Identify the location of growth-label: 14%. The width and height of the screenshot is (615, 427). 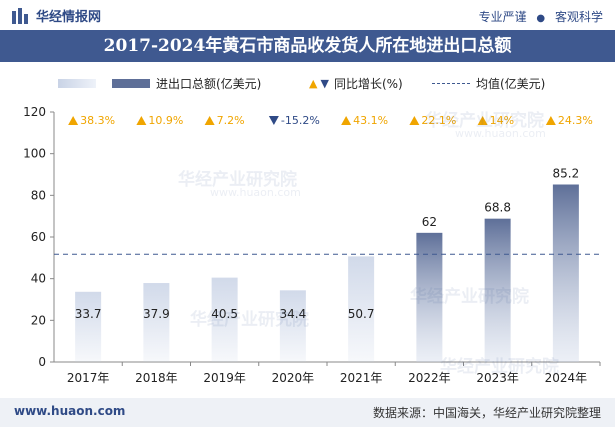
(502, 120).